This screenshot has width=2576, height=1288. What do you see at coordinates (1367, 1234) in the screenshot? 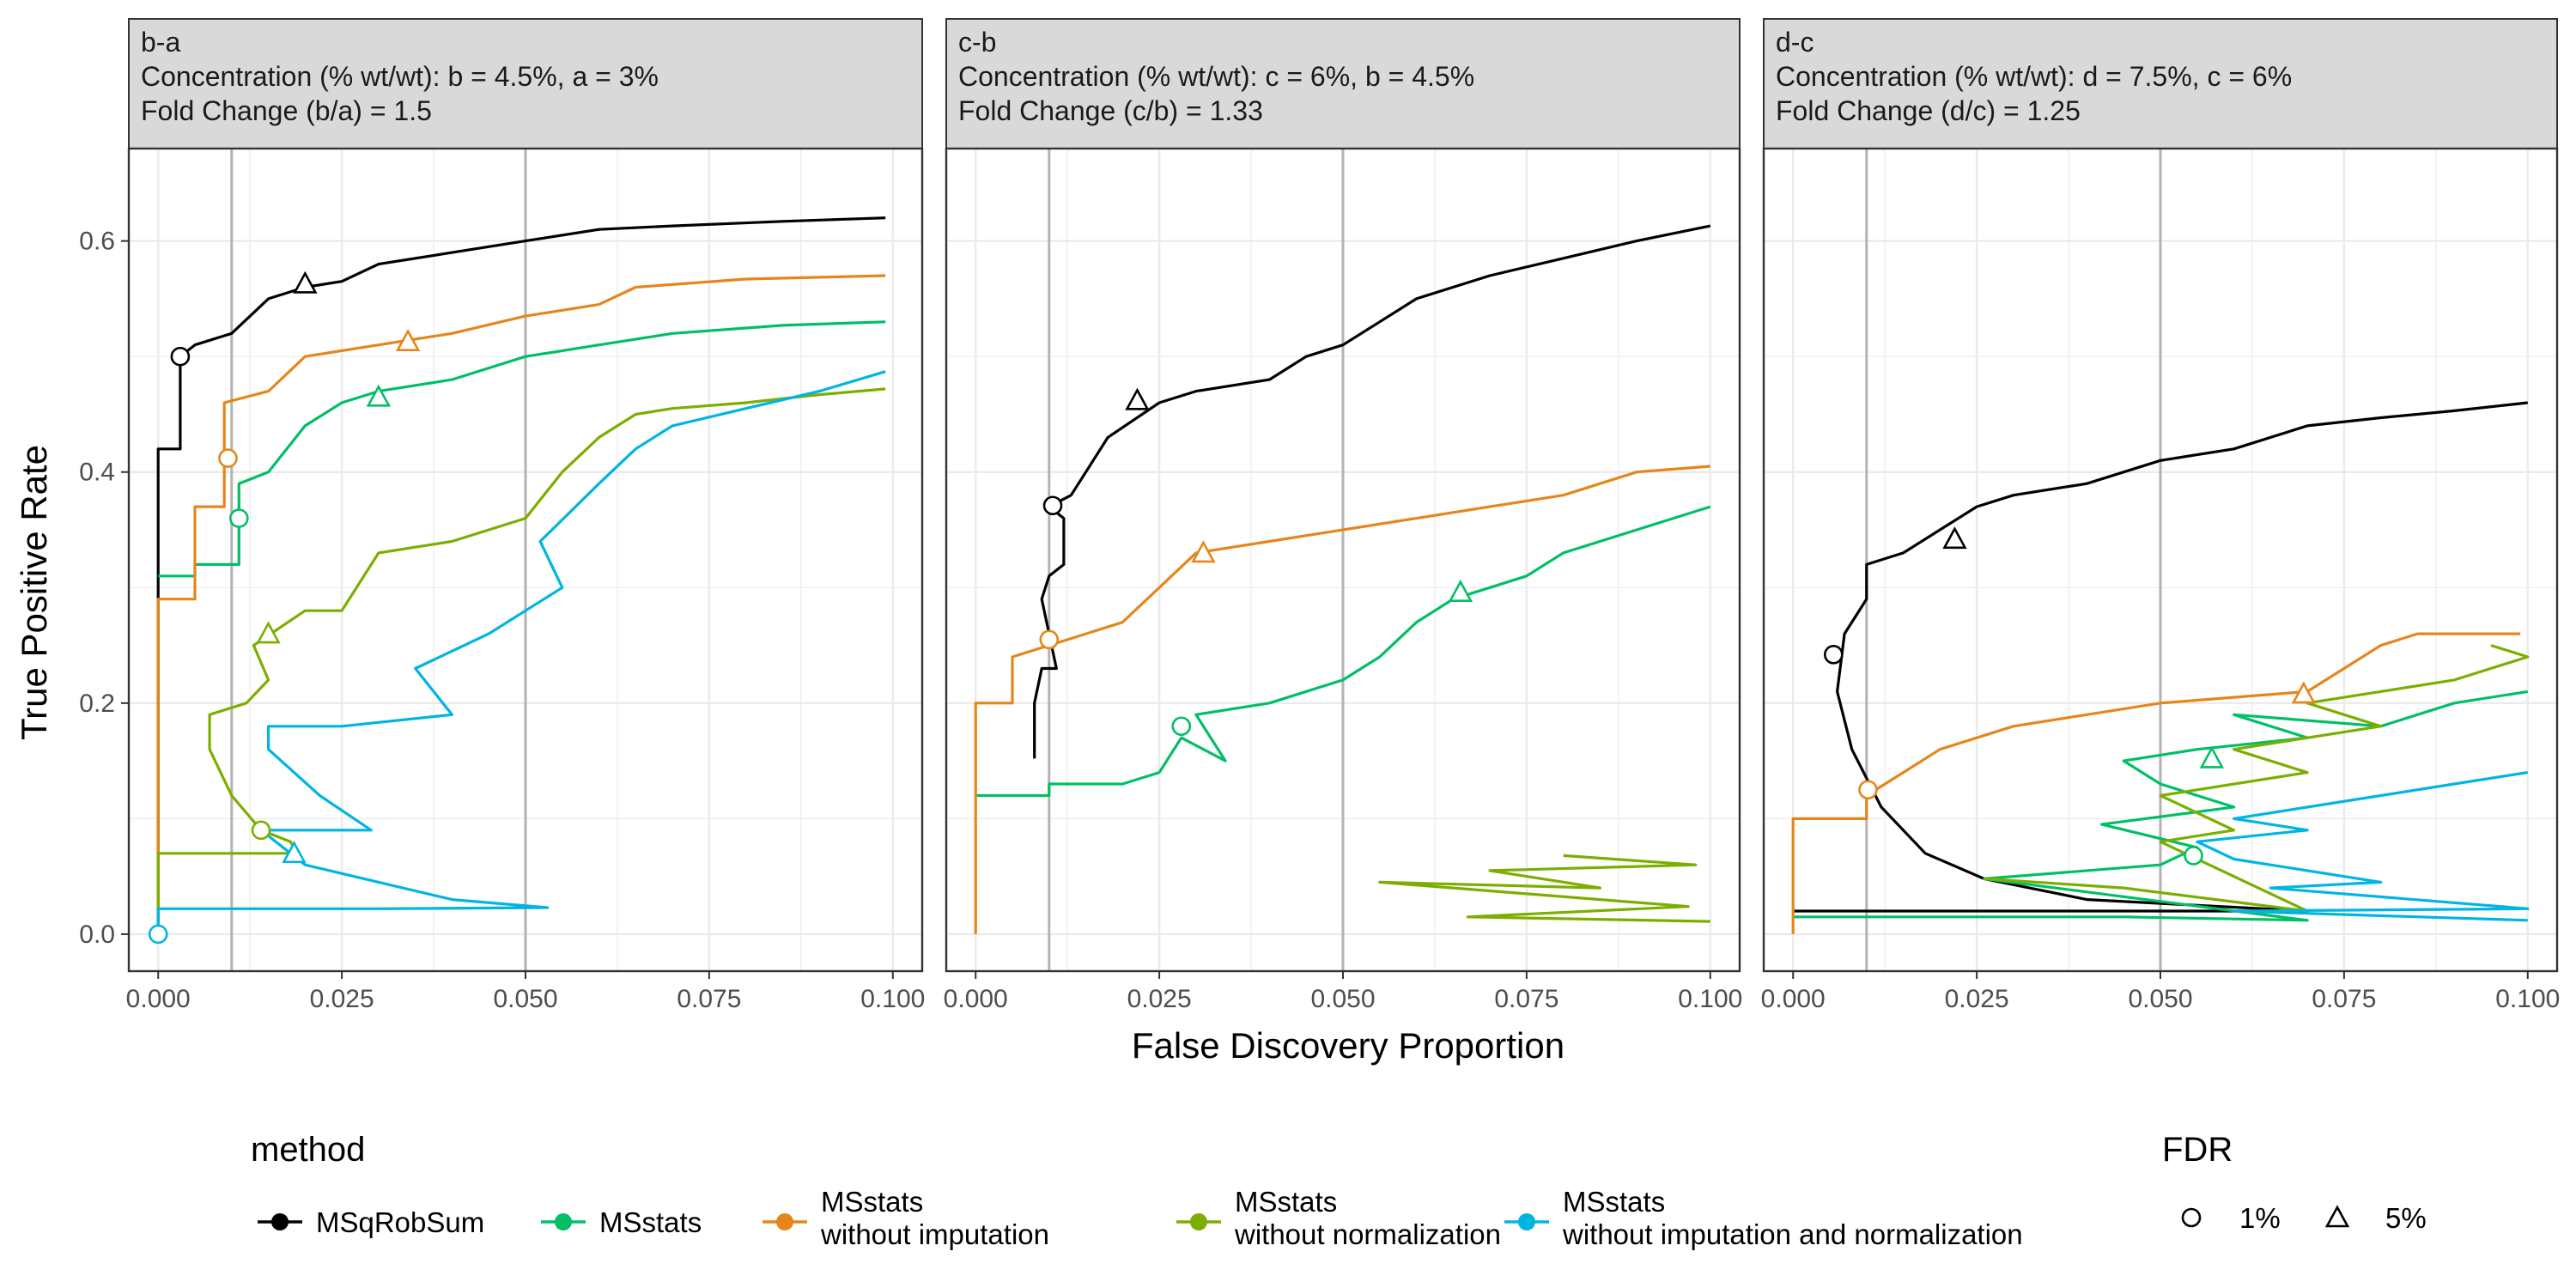
I see `legend-label: without normalization` at bounding box center [1367, 1234].